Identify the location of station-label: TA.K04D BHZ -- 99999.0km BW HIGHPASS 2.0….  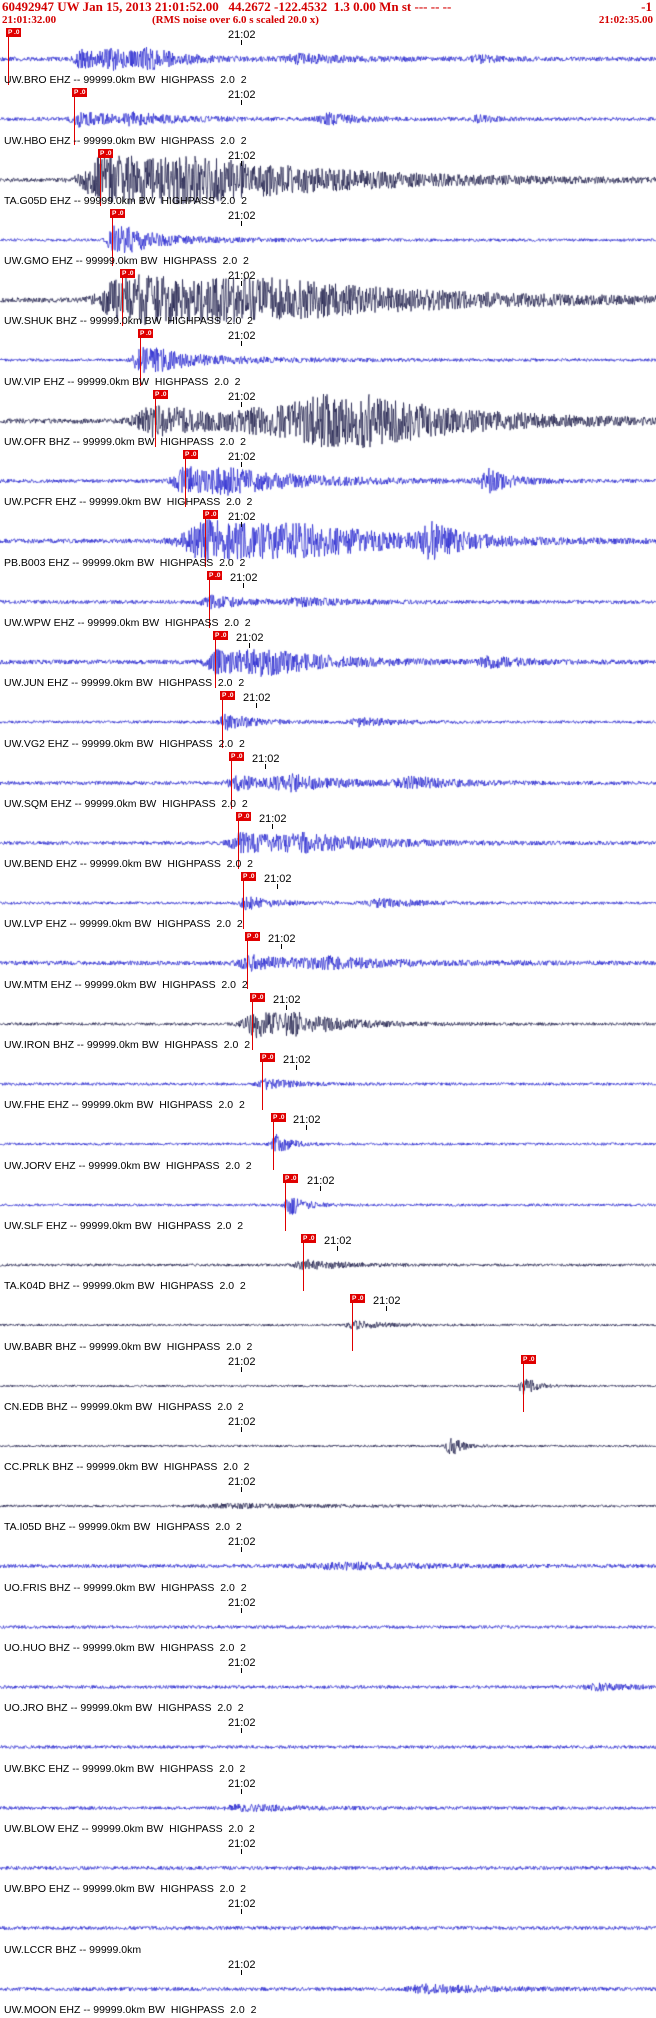
(125, 1286).